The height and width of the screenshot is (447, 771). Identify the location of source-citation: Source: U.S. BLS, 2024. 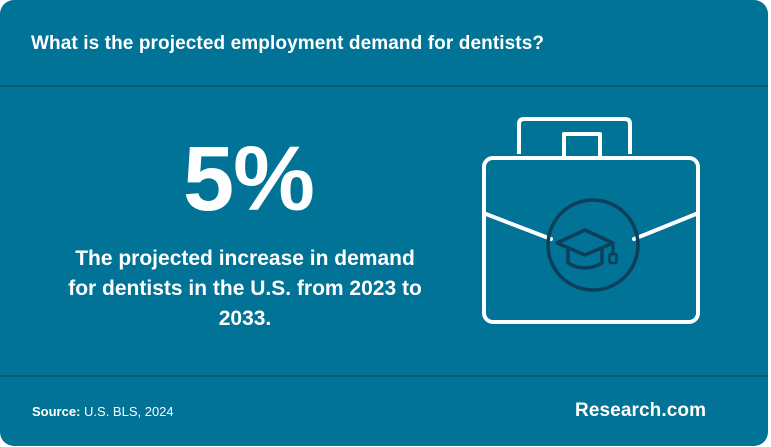
(103, 411).